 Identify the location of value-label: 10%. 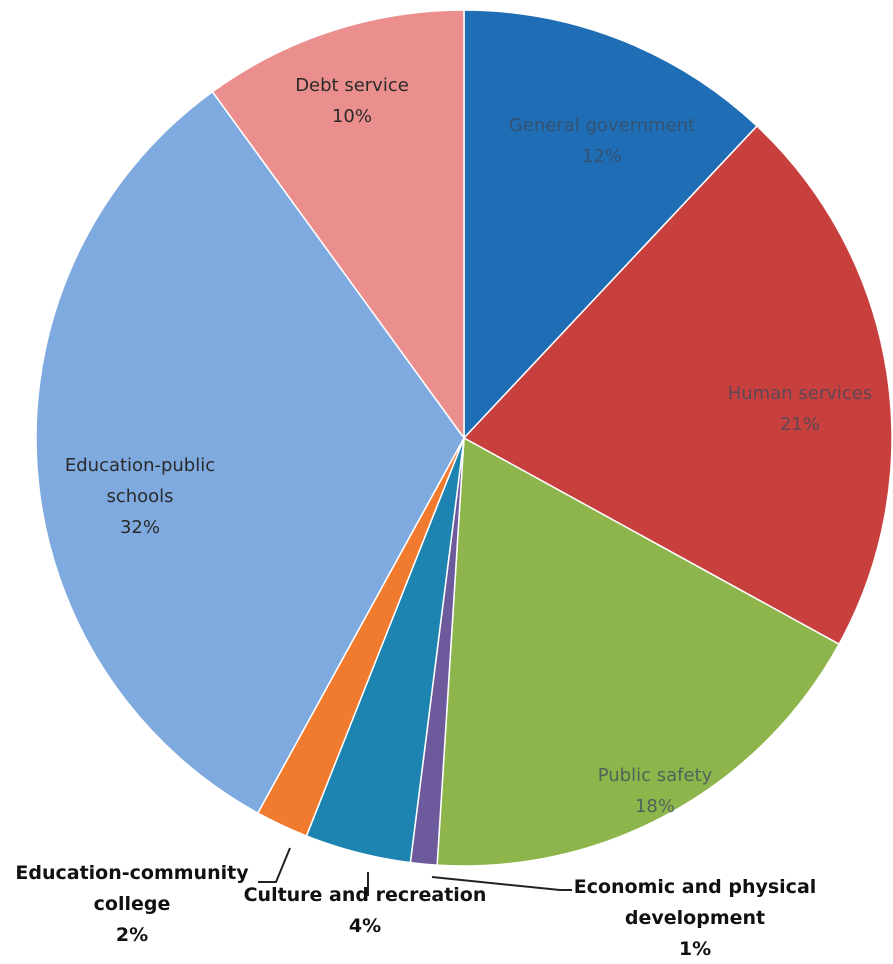
(351, 116).